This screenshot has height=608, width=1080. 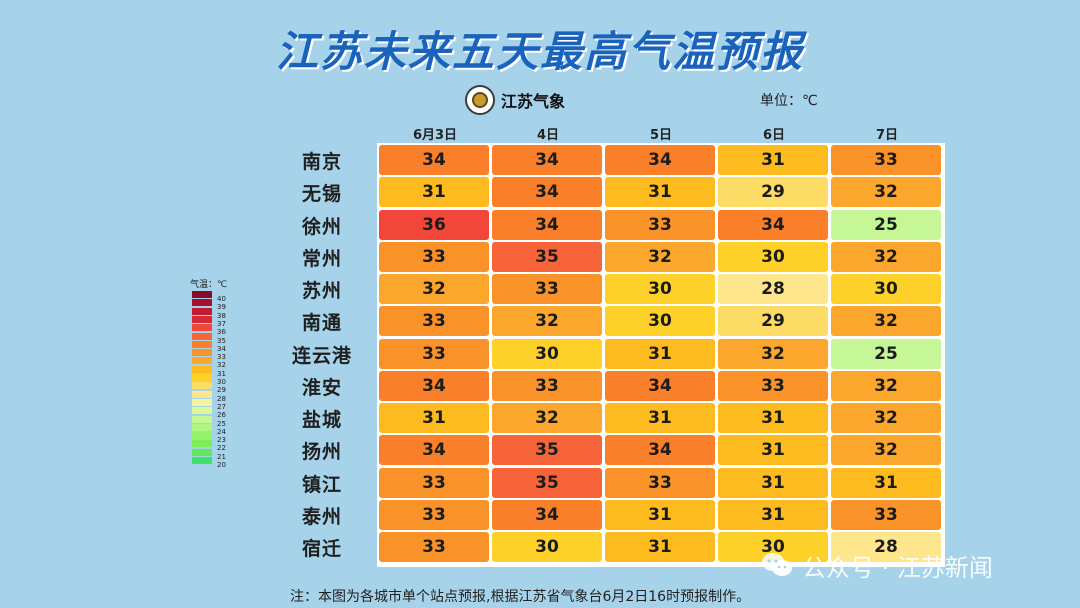 I want to click on city-label: 泰州, so click(x=321, y=516).